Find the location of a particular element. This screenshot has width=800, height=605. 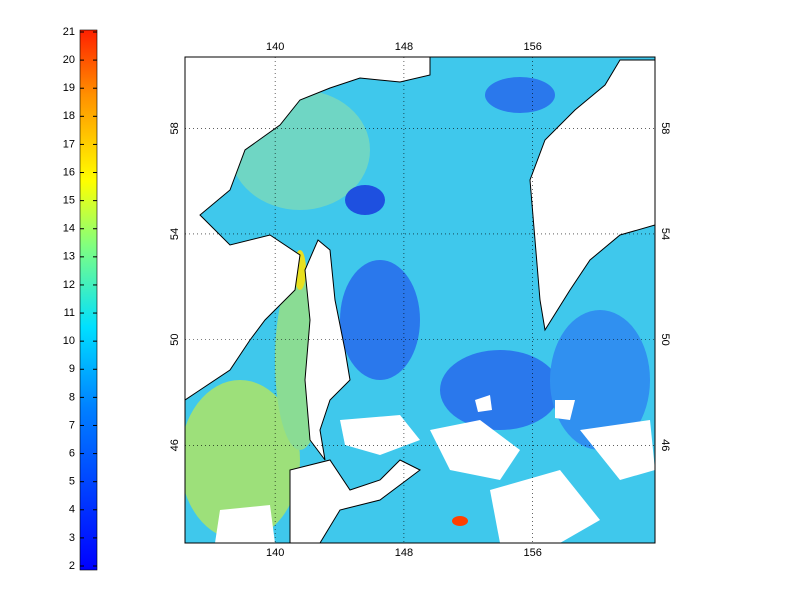

colorbar-label: 19 is located at coordinates (69, 88).